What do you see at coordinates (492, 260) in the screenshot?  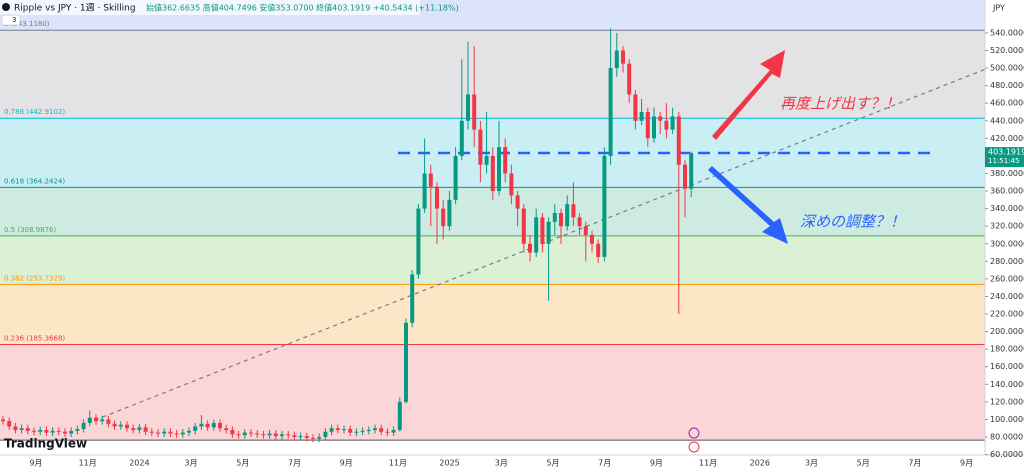 I see `band` at bounding box center [492, 260].